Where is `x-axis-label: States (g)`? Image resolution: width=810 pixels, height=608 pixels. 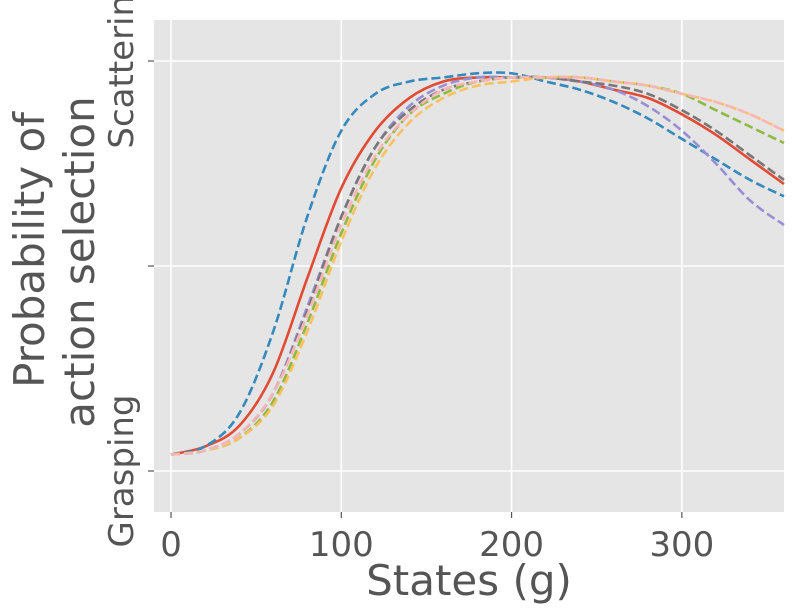
x-axis-label: States (g) is located at coordinates (469, 580).